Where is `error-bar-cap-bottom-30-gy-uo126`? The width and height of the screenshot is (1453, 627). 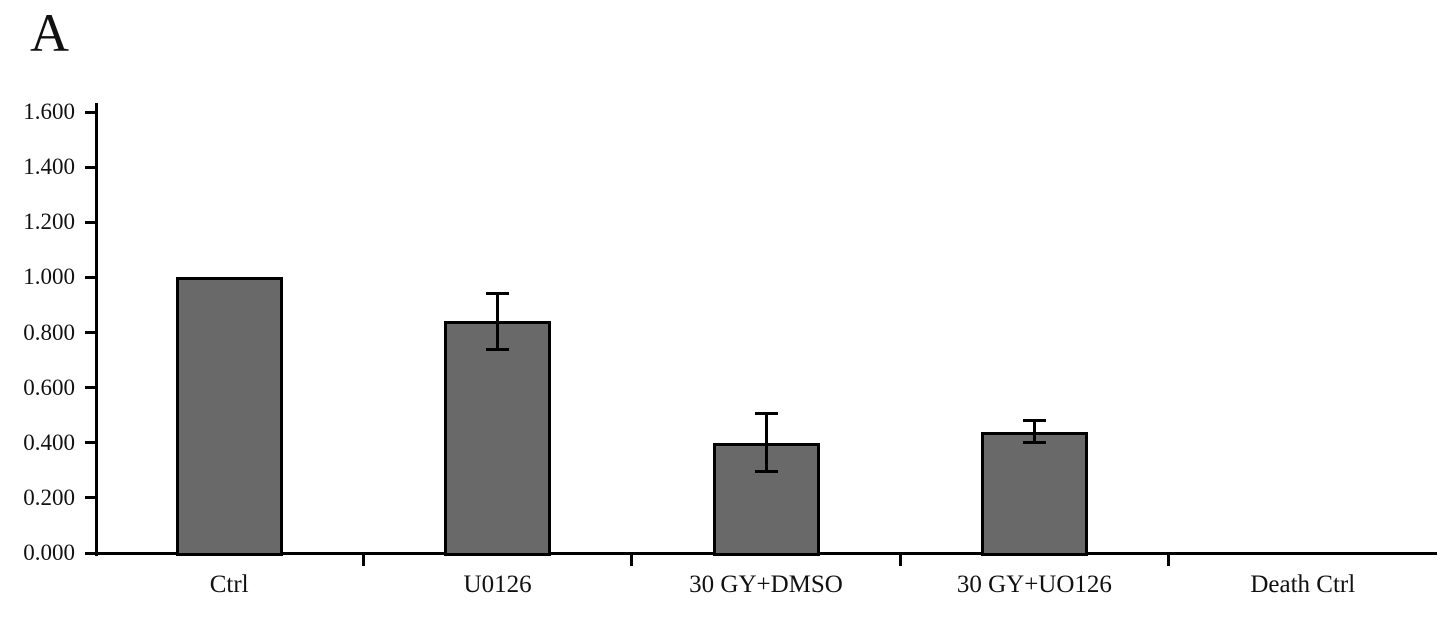
error-bar-cap-bottom-30-gy-uo126 is located at coordinates (1034, 443).